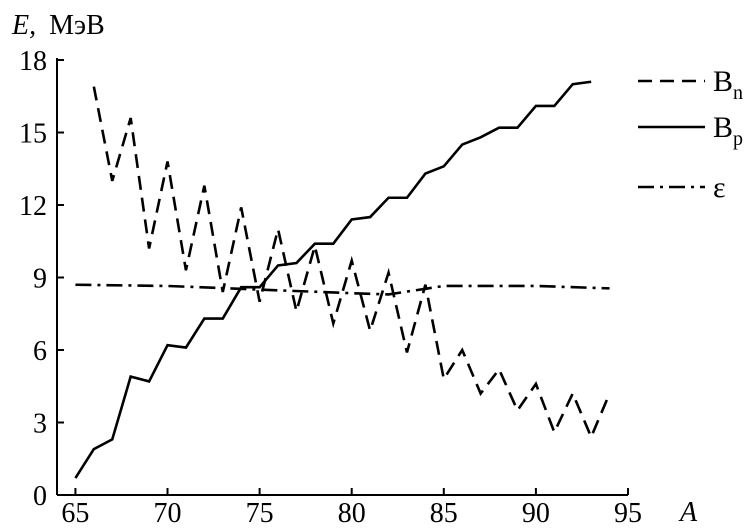 This screenshot has height=528, width=750. What do you see at coordinates (40, 424) in the screenshot?
I see `y-tick-label: 3` at bounding box center [40, 424].